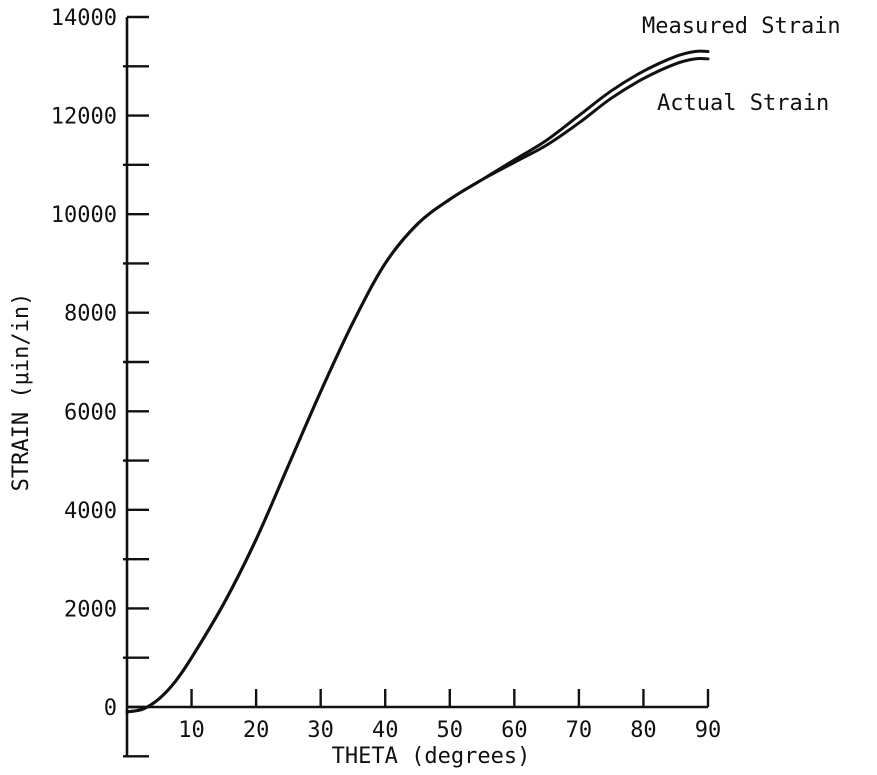  I want to click on y-tick-label: 2000, so click(90, 609).